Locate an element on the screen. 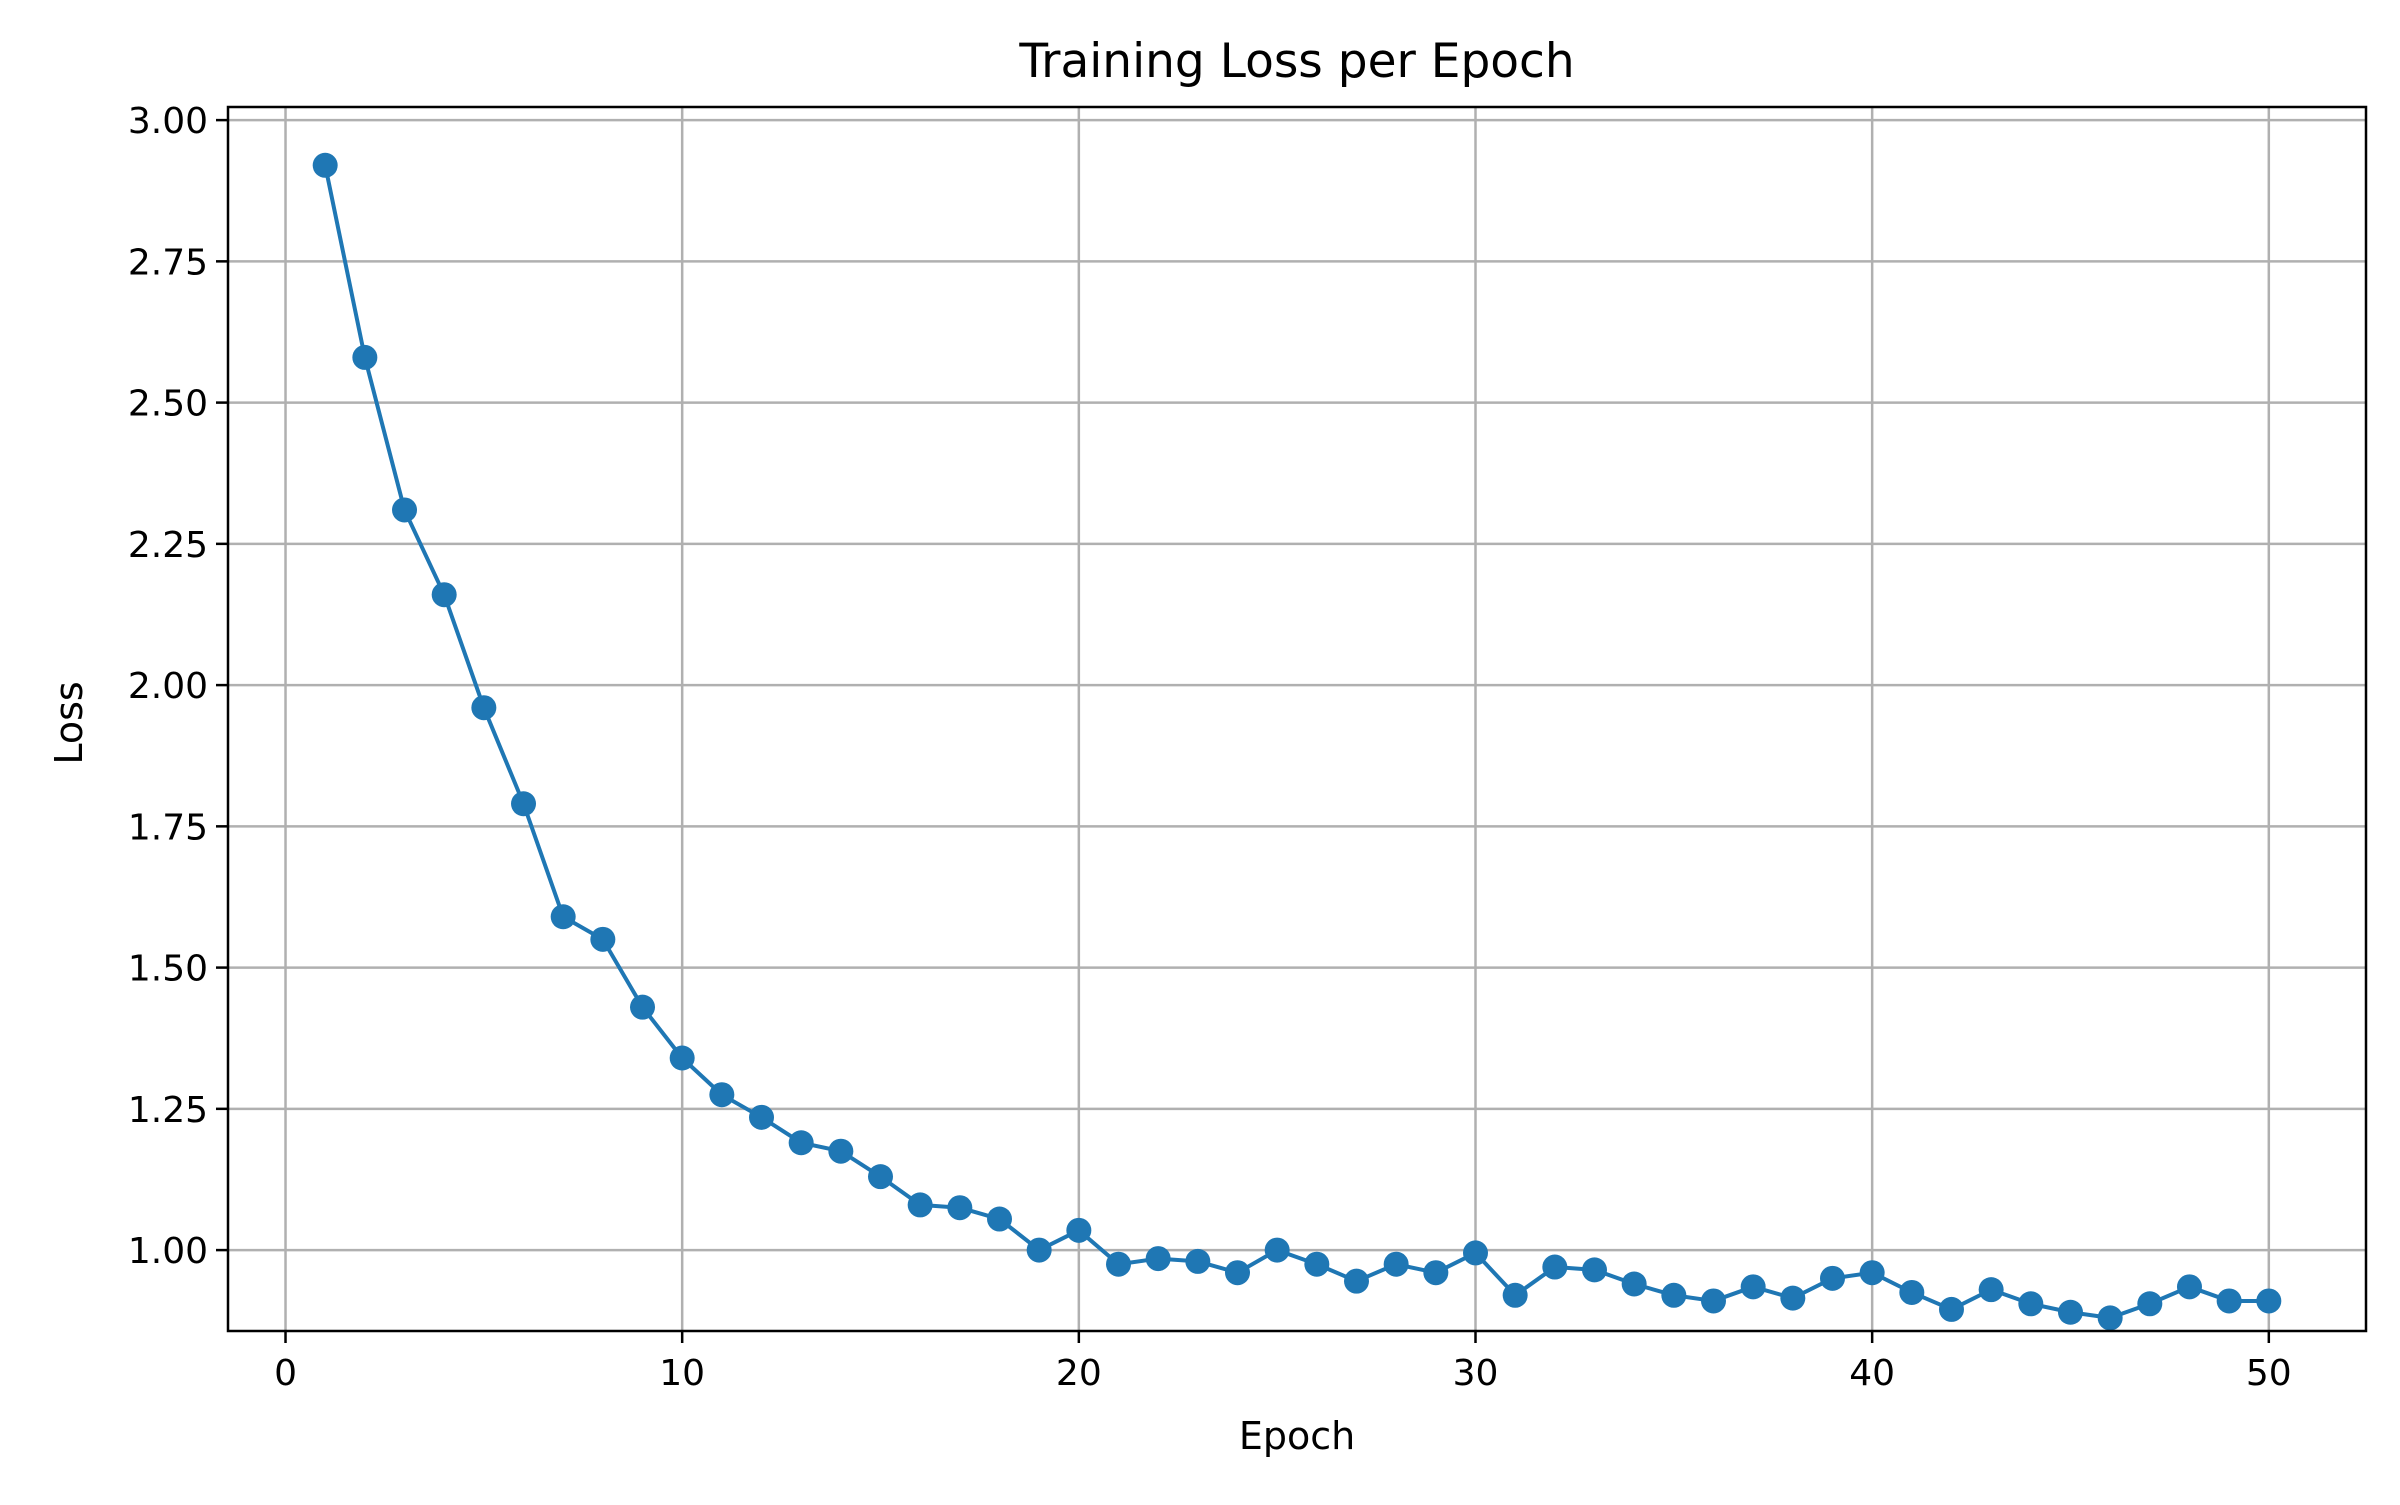  x-tick-label: 20 is located at coordinates (1079, 1373).